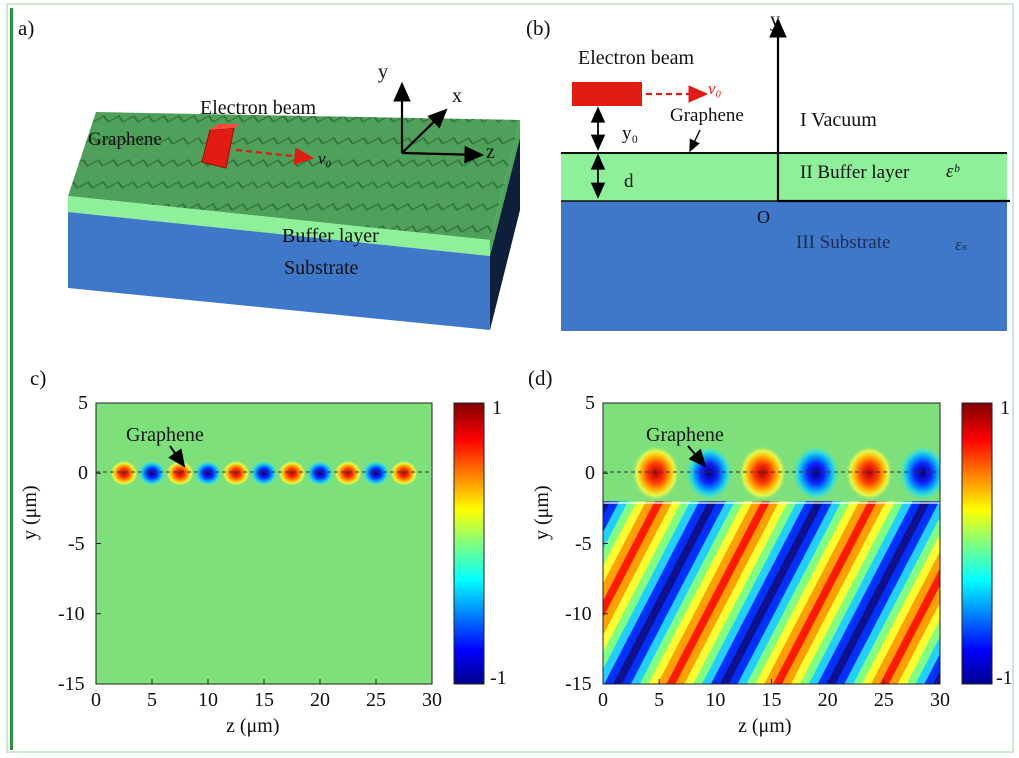 The height and width of the screenshot is (758, 1019). What do you see at coordinates (1004, 678) in the screenshot?
I see `d-cbar-min: -1` at bounding box center [1004, 678].